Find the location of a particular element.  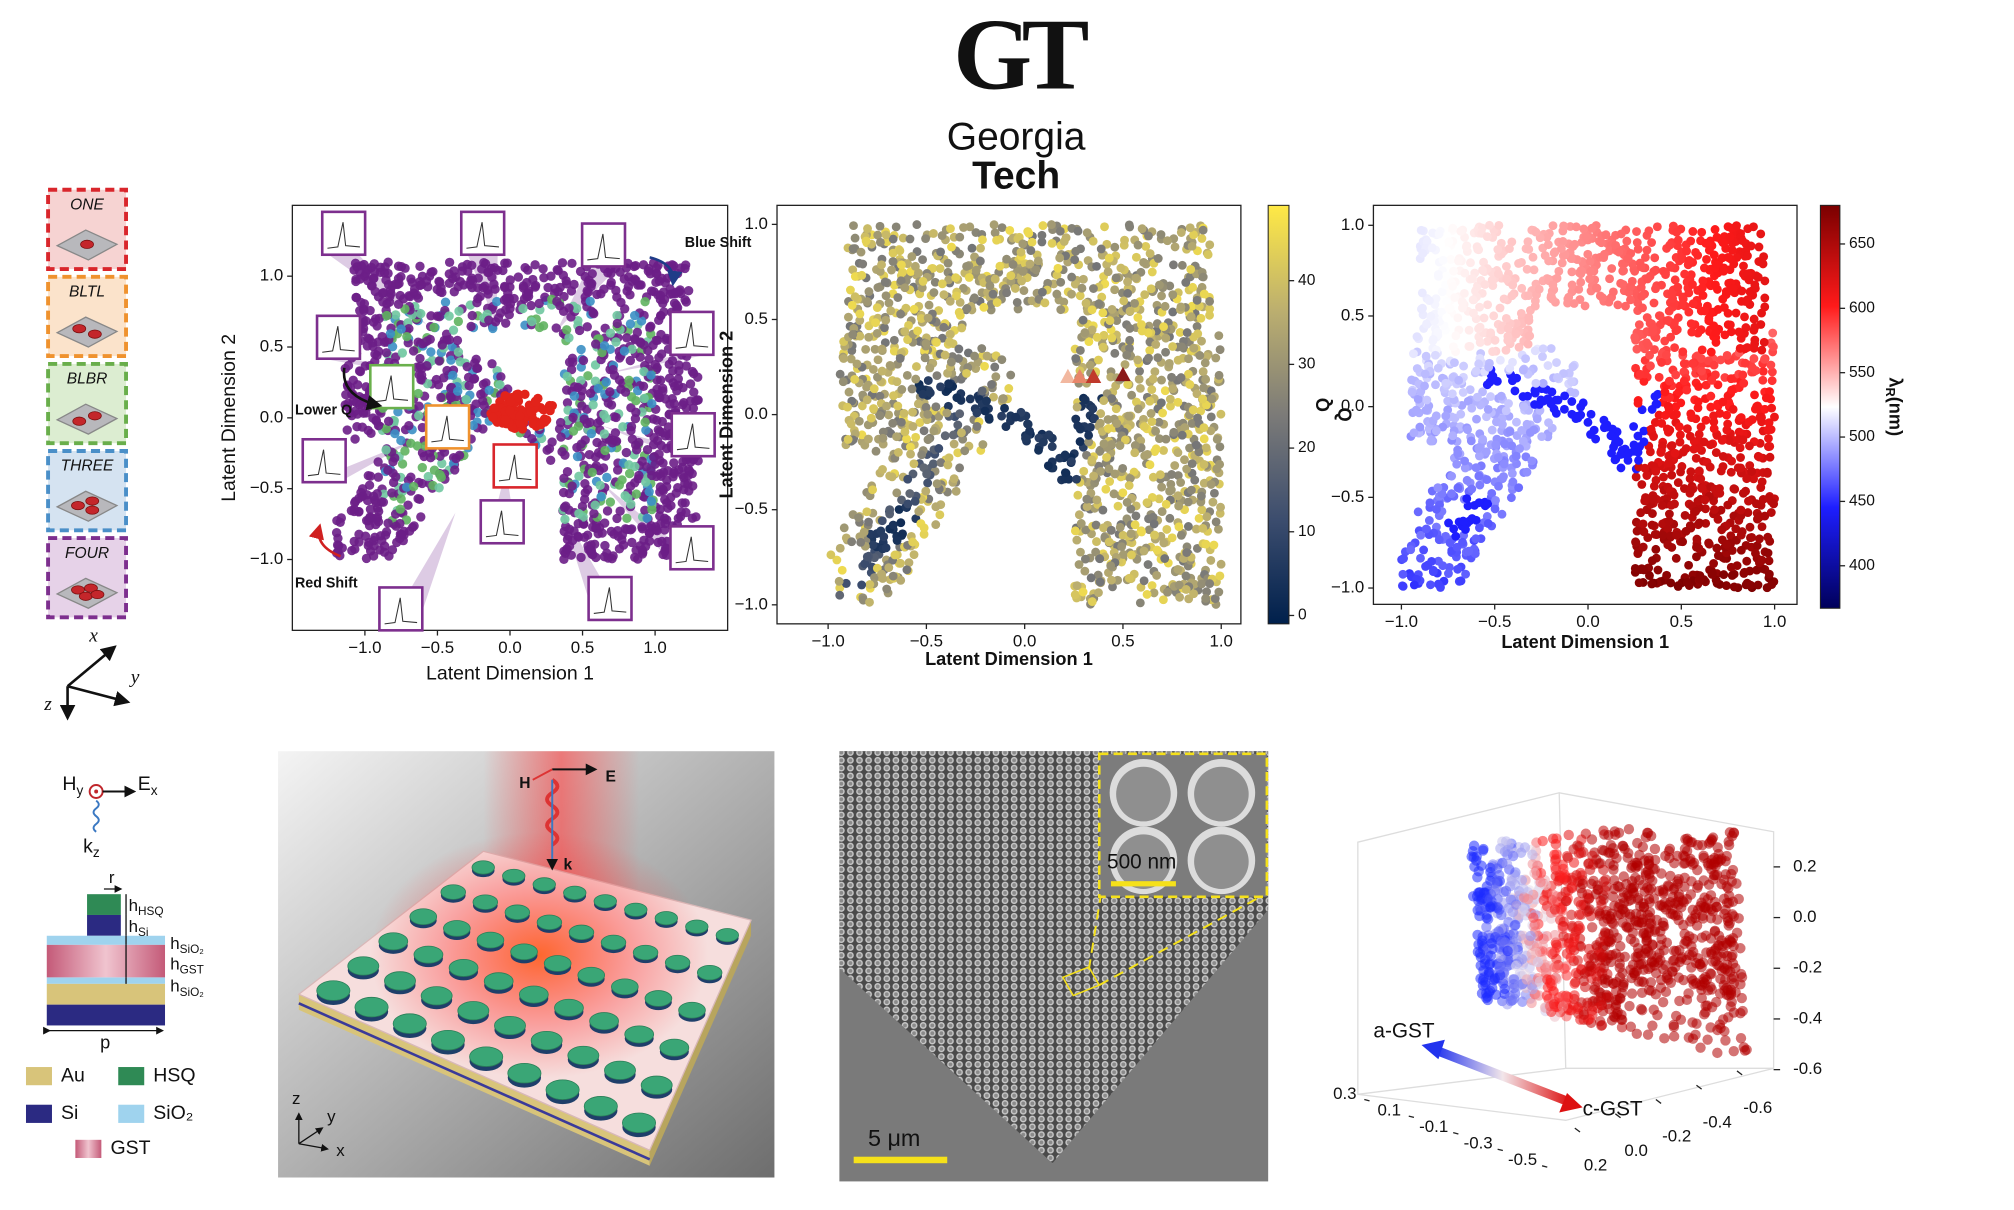

y-tick-label: −0.5 is located at coordinates (751, 508).